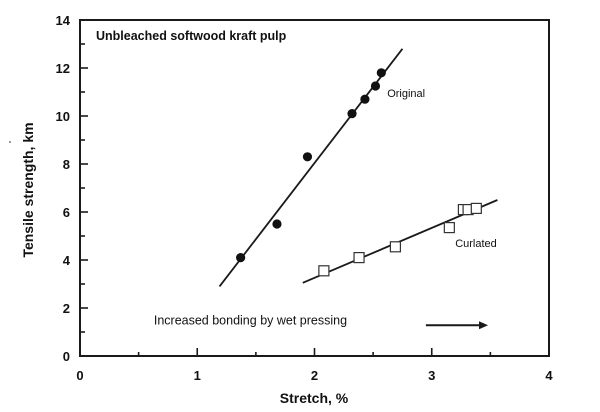  Describe the element at coordinates (197, 375) in the screenshot. I see `x-tick-label: 1` at that location.